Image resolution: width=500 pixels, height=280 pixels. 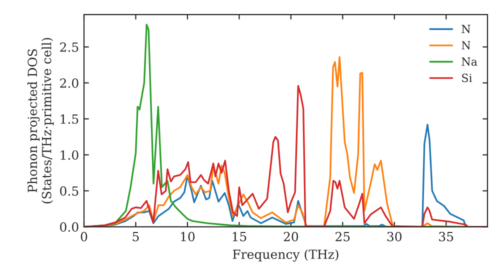 I want to click on x-tick-label: 10, so click(x=188, y=237).